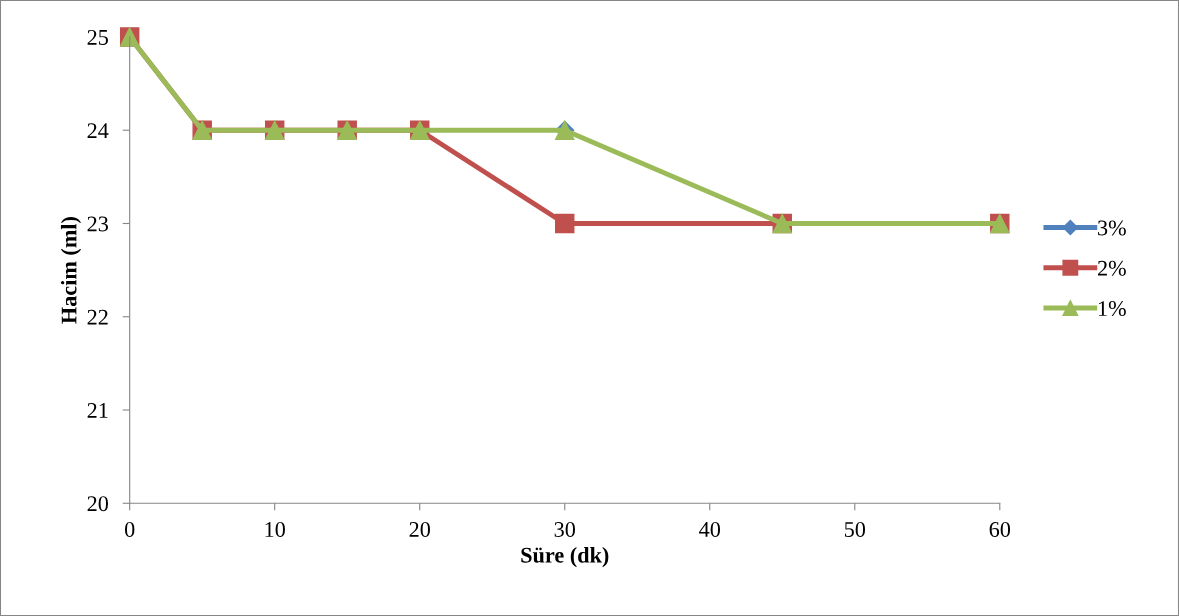  What do you see at coordinates (71, 270) in the screenshot?
I see `y-axis-title: Hacim (ml)` at bounding box center [71, 270].